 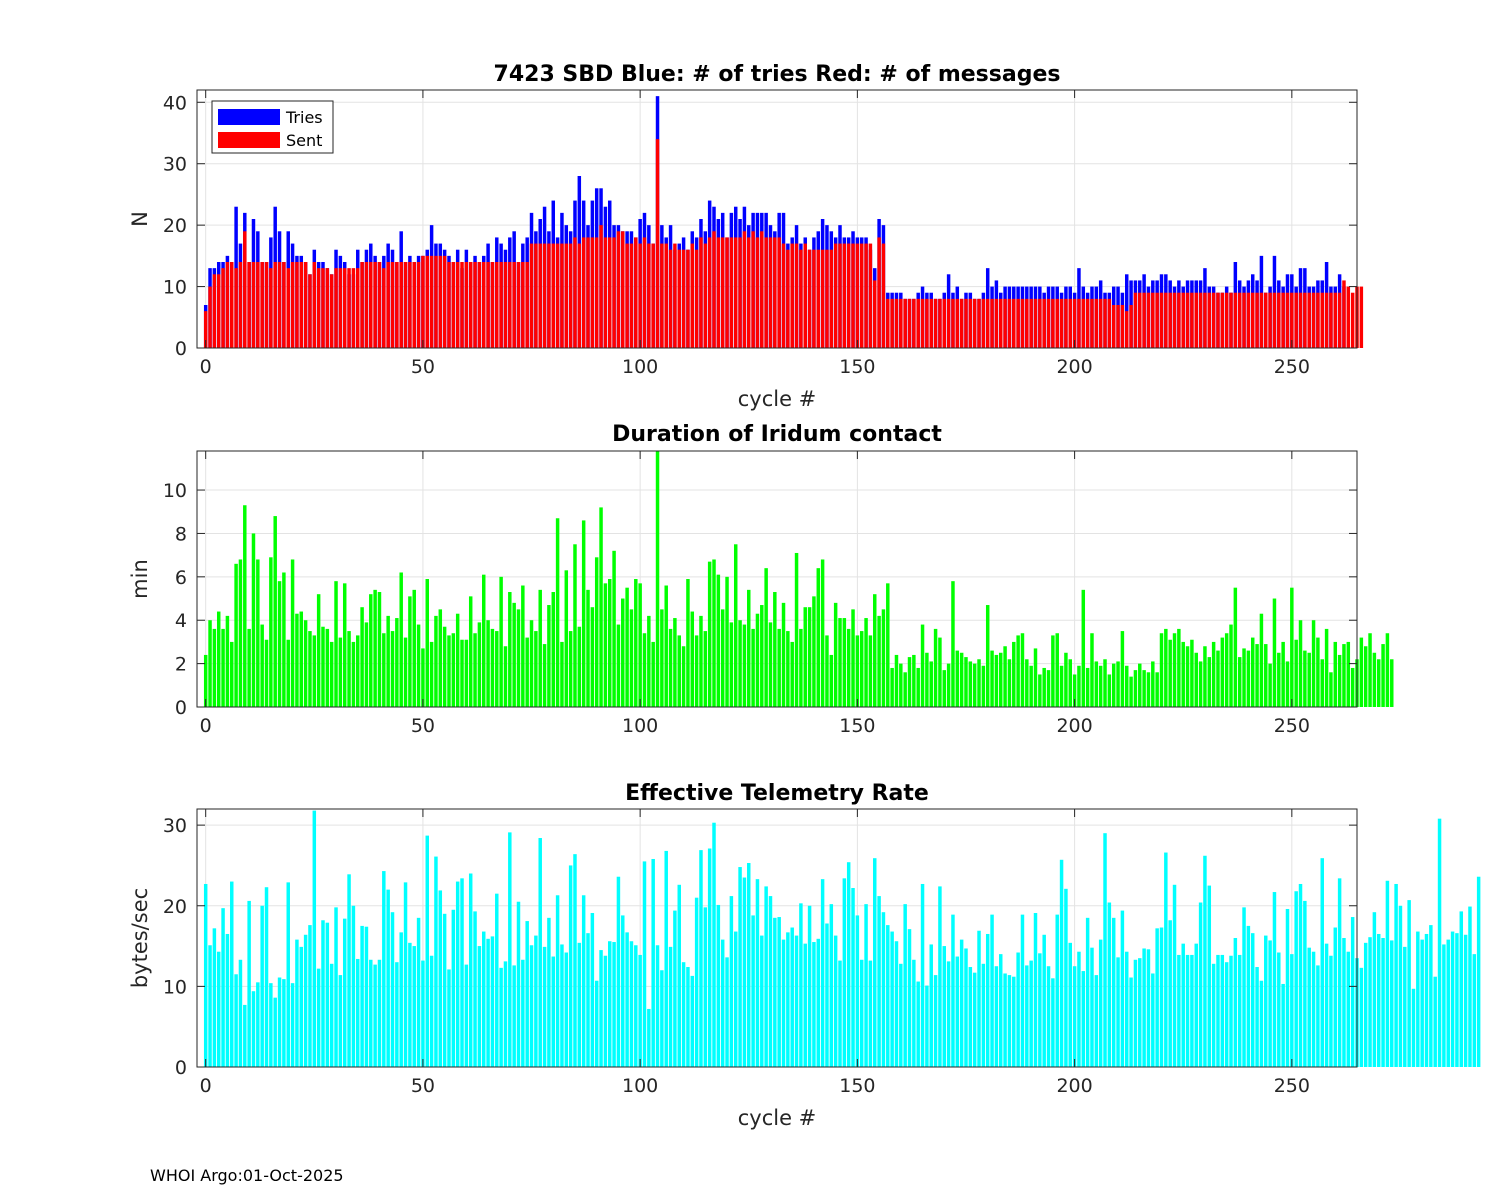 I want to click on sbd-ylabel: N, so click(x=140, y=219).